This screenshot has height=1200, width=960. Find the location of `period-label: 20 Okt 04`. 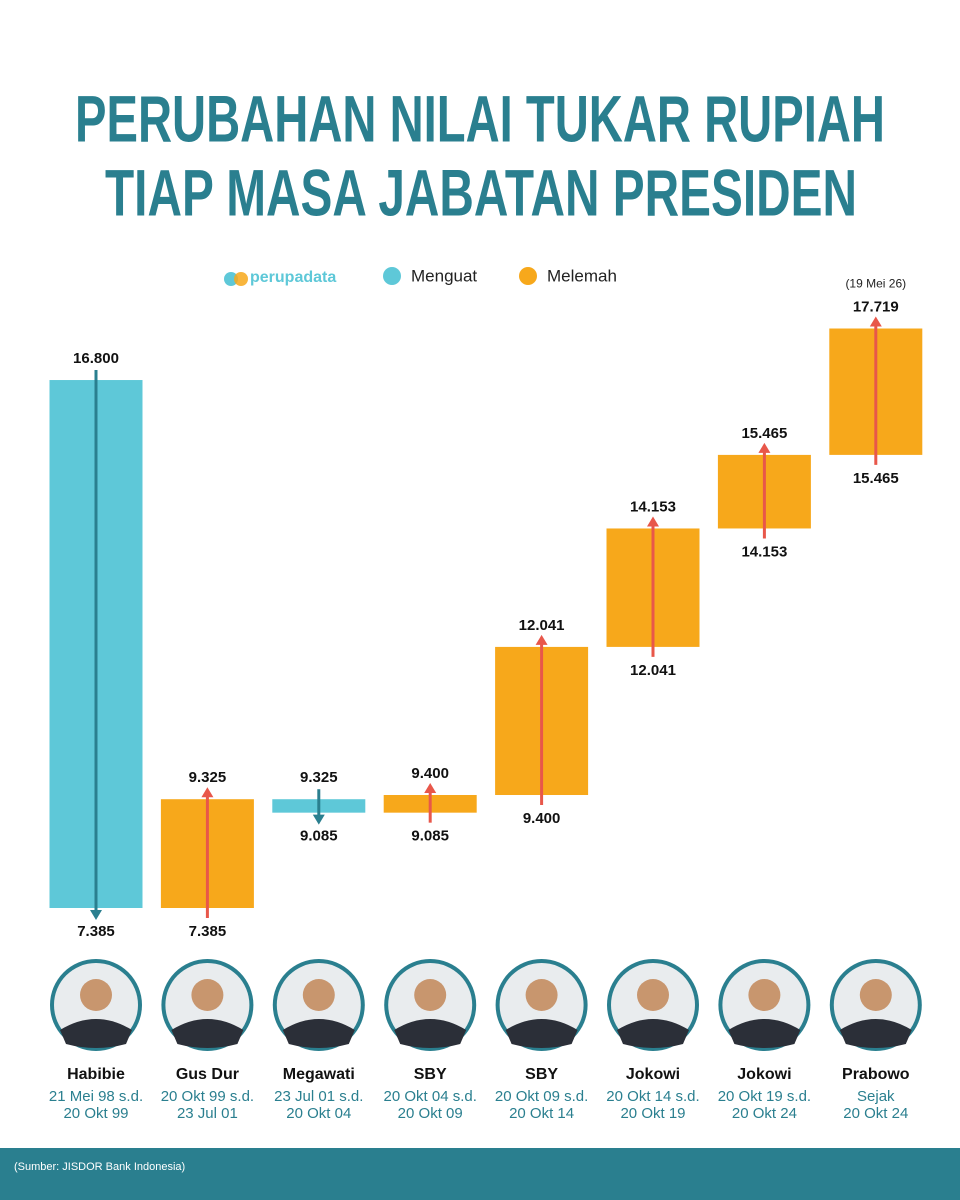

period-label: 20 Okt 04 is located at coordinates (318, 1113).